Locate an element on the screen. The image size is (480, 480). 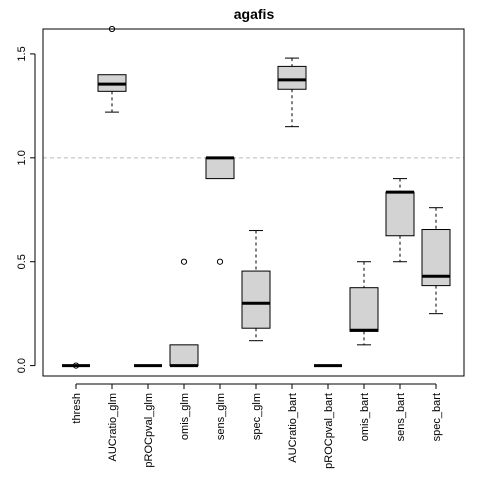
x-tick-label: sens_glm is located at coordinates (221, 416).